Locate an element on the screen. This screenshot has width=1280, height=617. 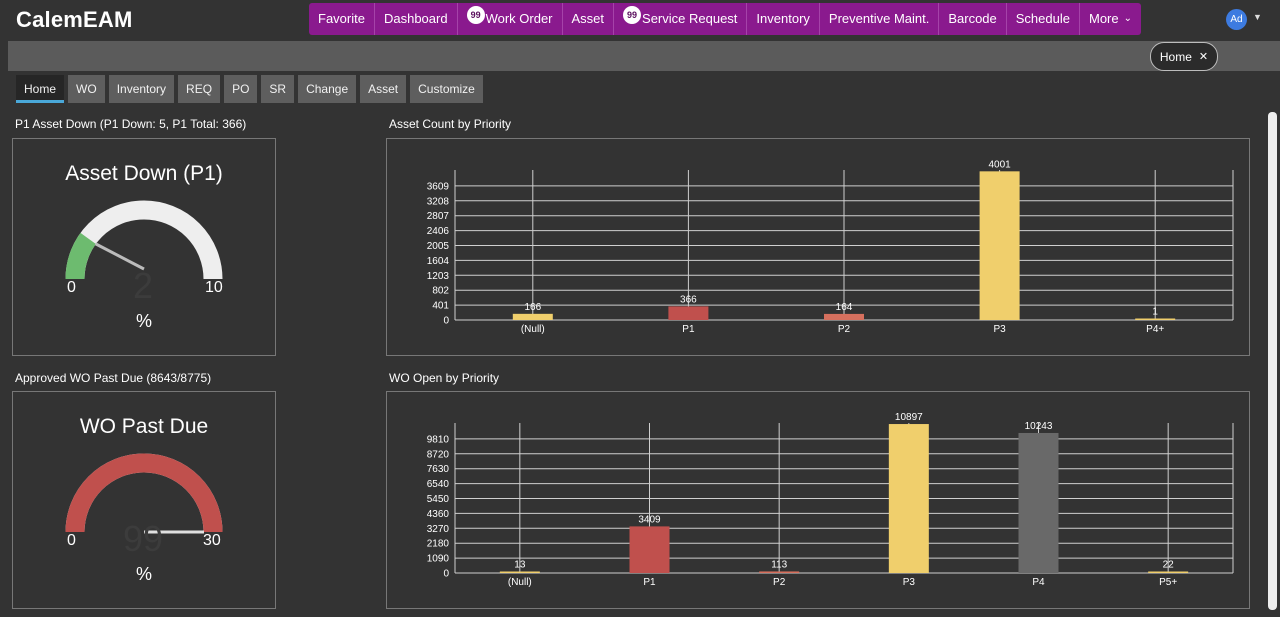
gauge-title: WO Past Due is located at coordinates (144, 426).